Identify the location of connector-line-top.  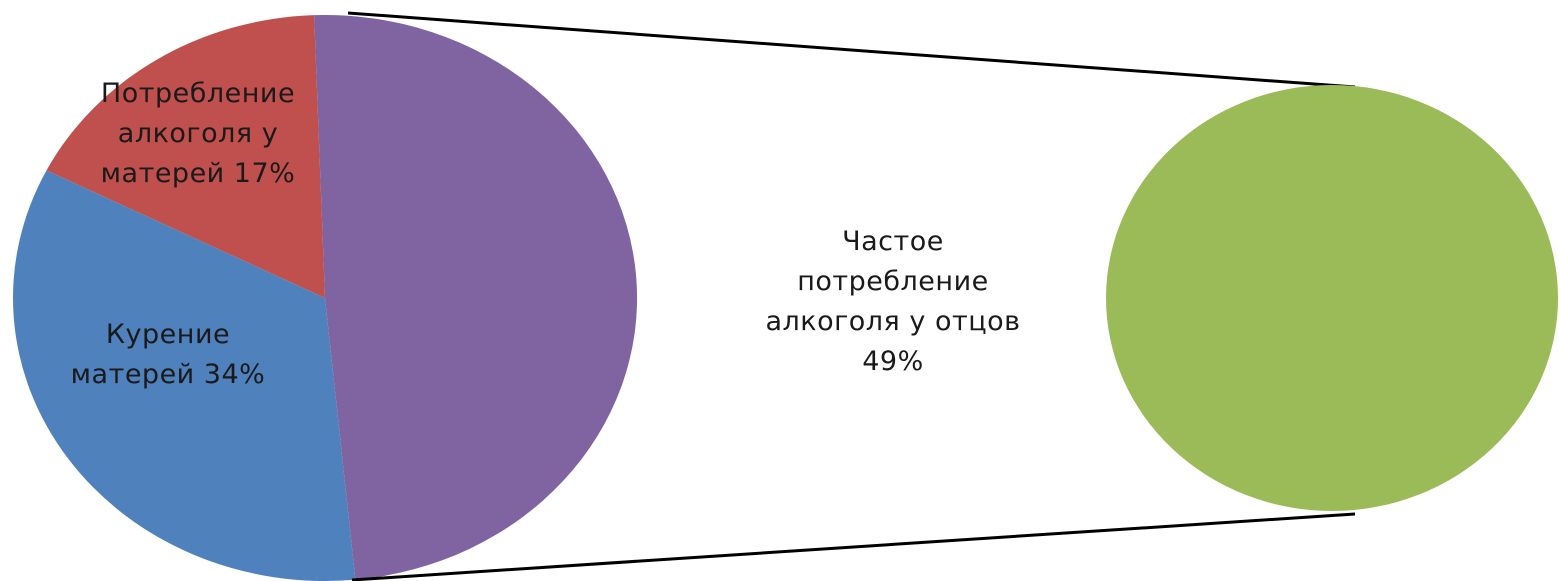
(851, 50).